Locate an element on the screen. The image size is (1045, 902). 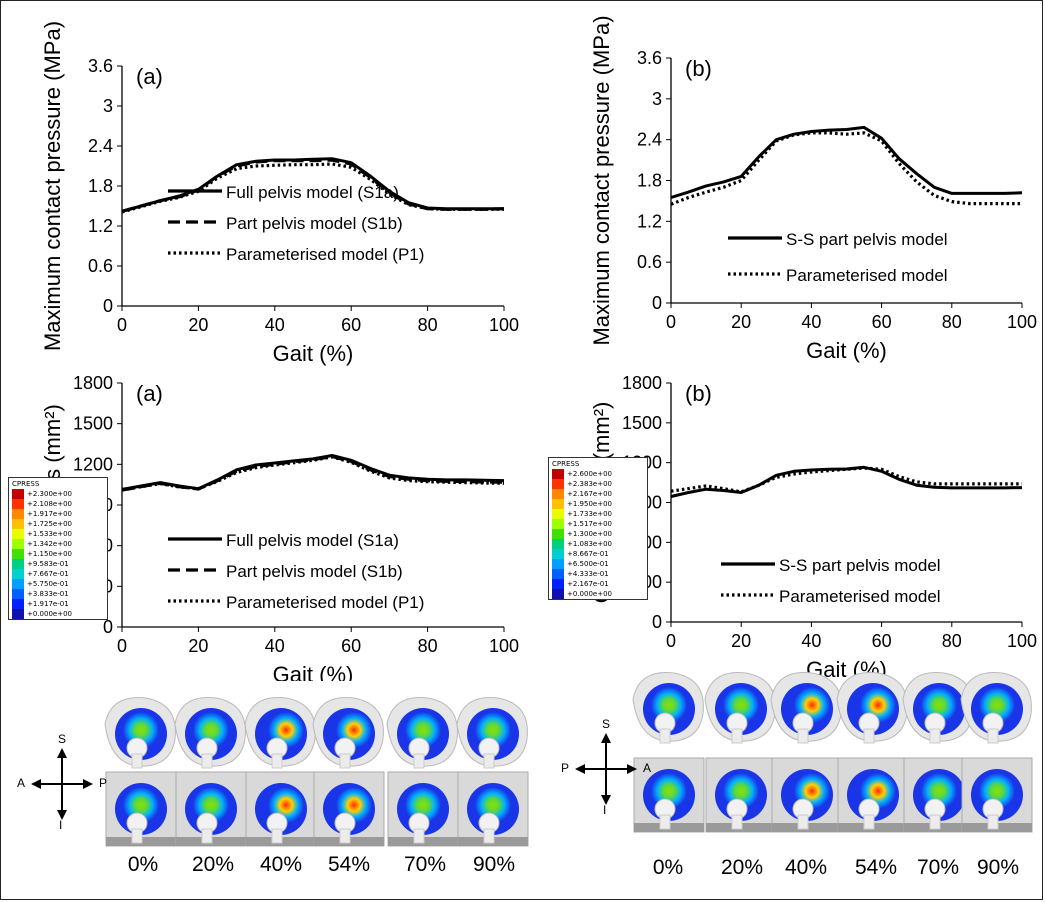
colorbar-value: +1.725e+00 is located at coordinates (49, 524).